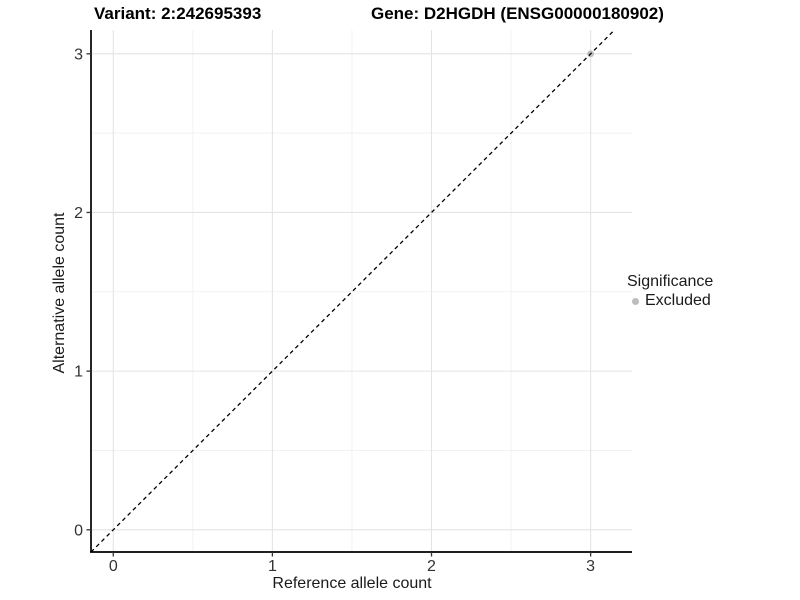 This screenshot has width=800, height=600. I want to click on legend-item-label: Excluded, so click(678, 300).